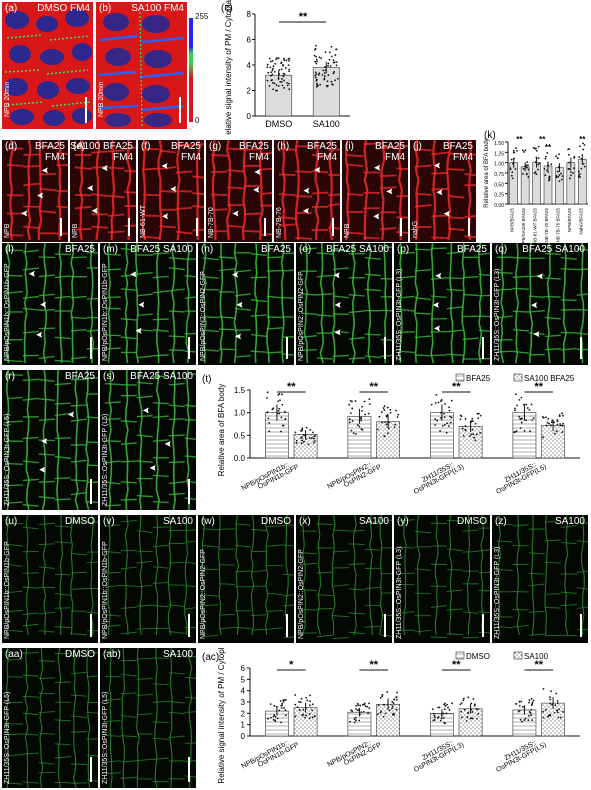  What do you see at coordinates (569, 521) in the screenshot?
I see `panel-title: SA100` at bounding box center [569, 521].